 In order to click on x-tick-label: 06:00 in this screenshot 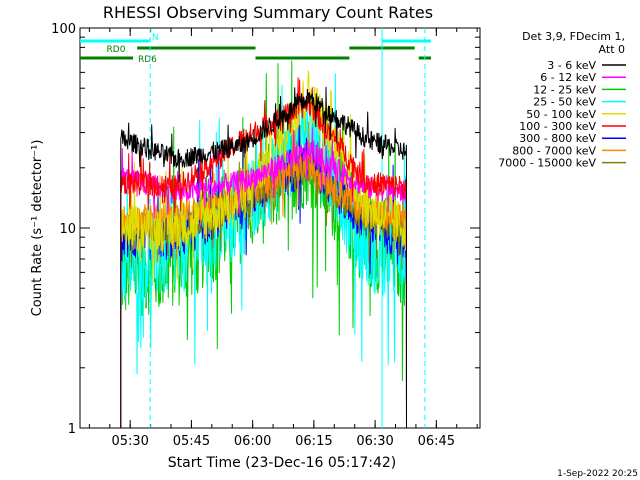, I will do `click(252, 441)`.